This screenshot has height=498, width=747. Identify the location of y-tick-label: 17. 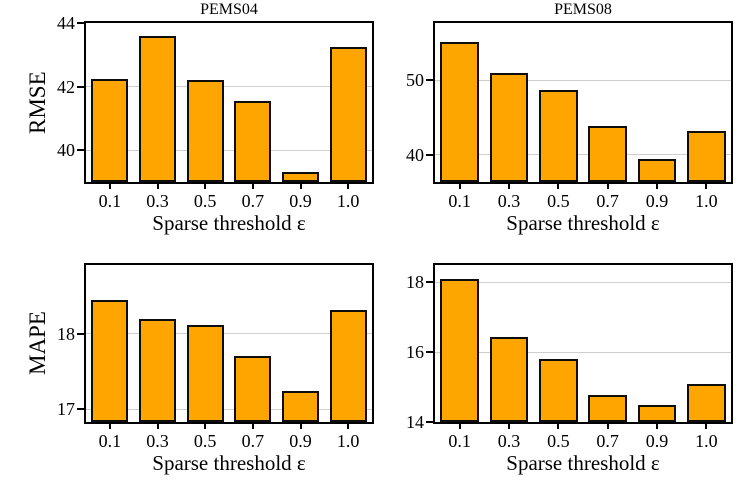
(66, 409).